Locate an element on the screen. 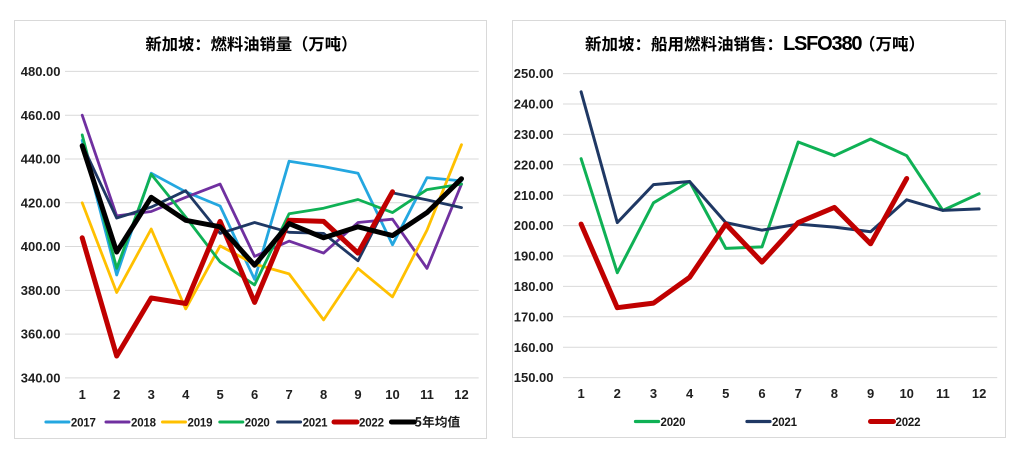  svg-text: 2018 is located at coordinates (144, 424).